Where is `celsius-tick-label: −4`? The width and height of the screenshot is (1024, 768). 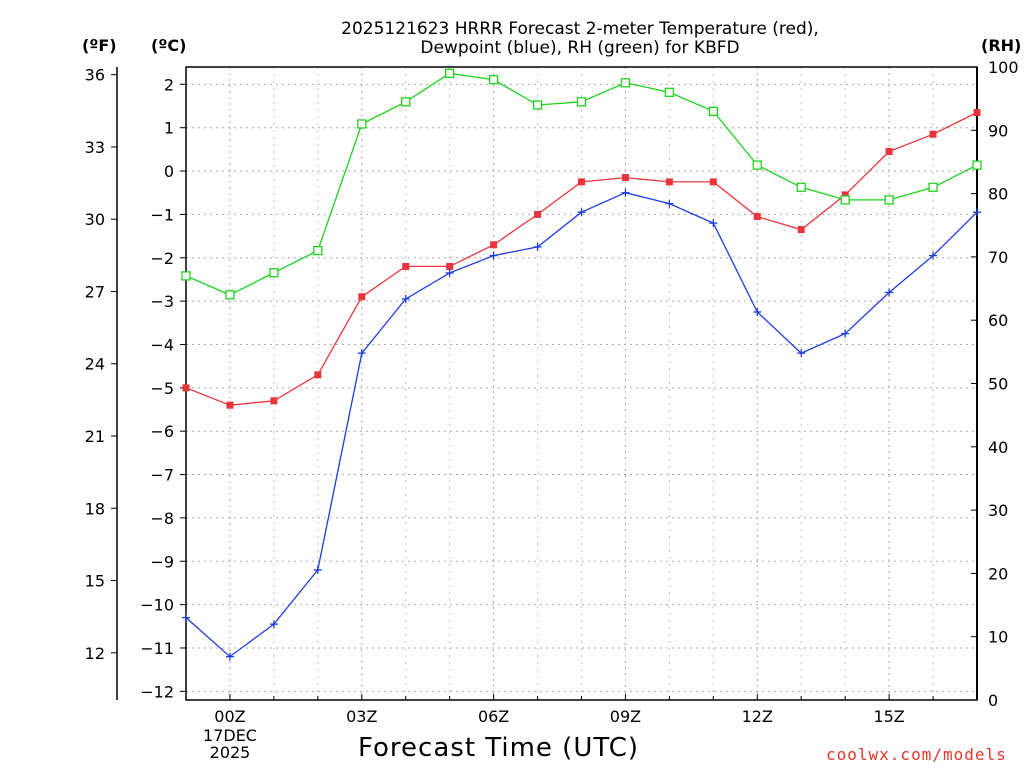 celsius-tick-label: −4 is located at coordinates (162, 344).